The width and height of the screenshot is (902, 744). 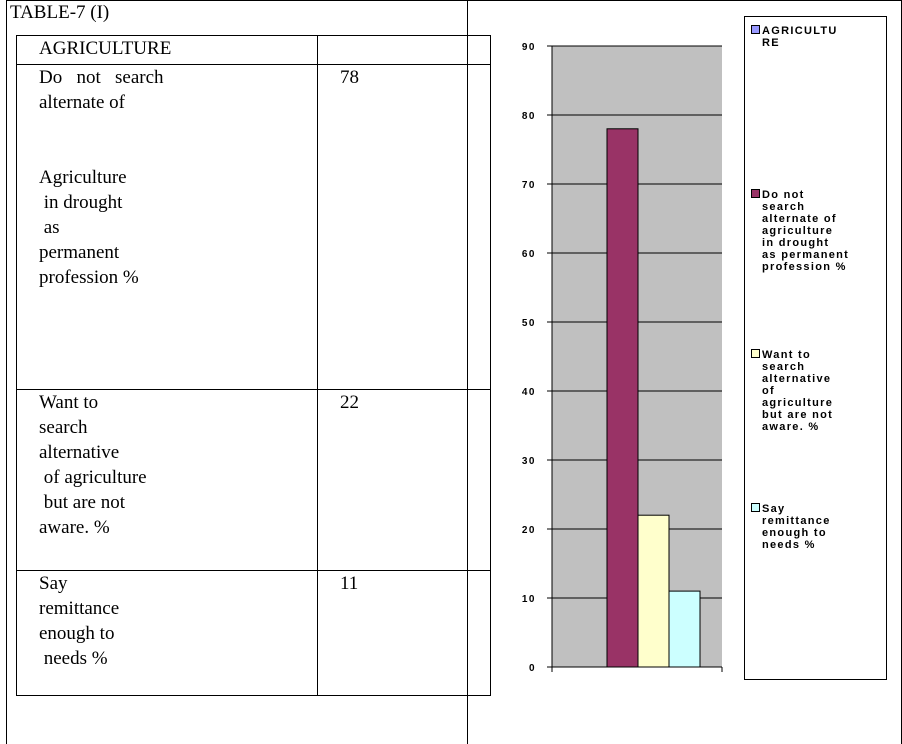 What do you see at coordinates (529, 116) in the screenshot?
I see `y-tick-label: 80` at bounding box center [529, 116].